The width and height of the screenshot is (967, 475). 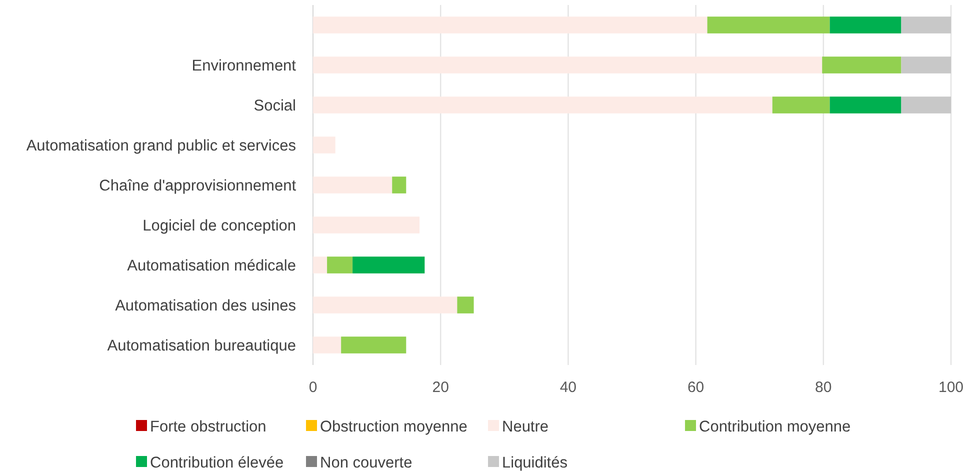 I want to click on x-tick-label: 20, so click(x=440, y=387).